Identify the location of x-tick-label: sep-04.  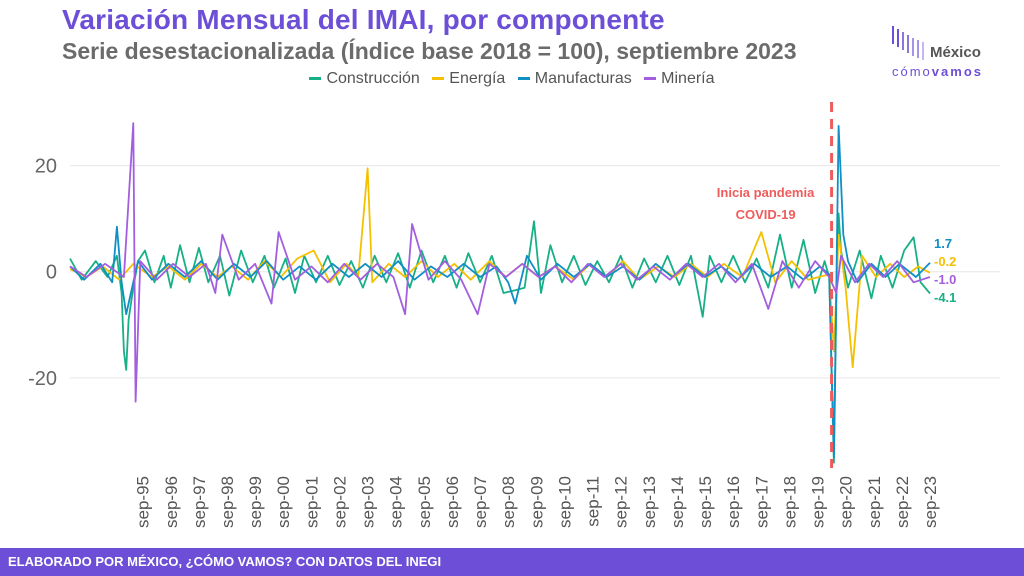
(396, 502).